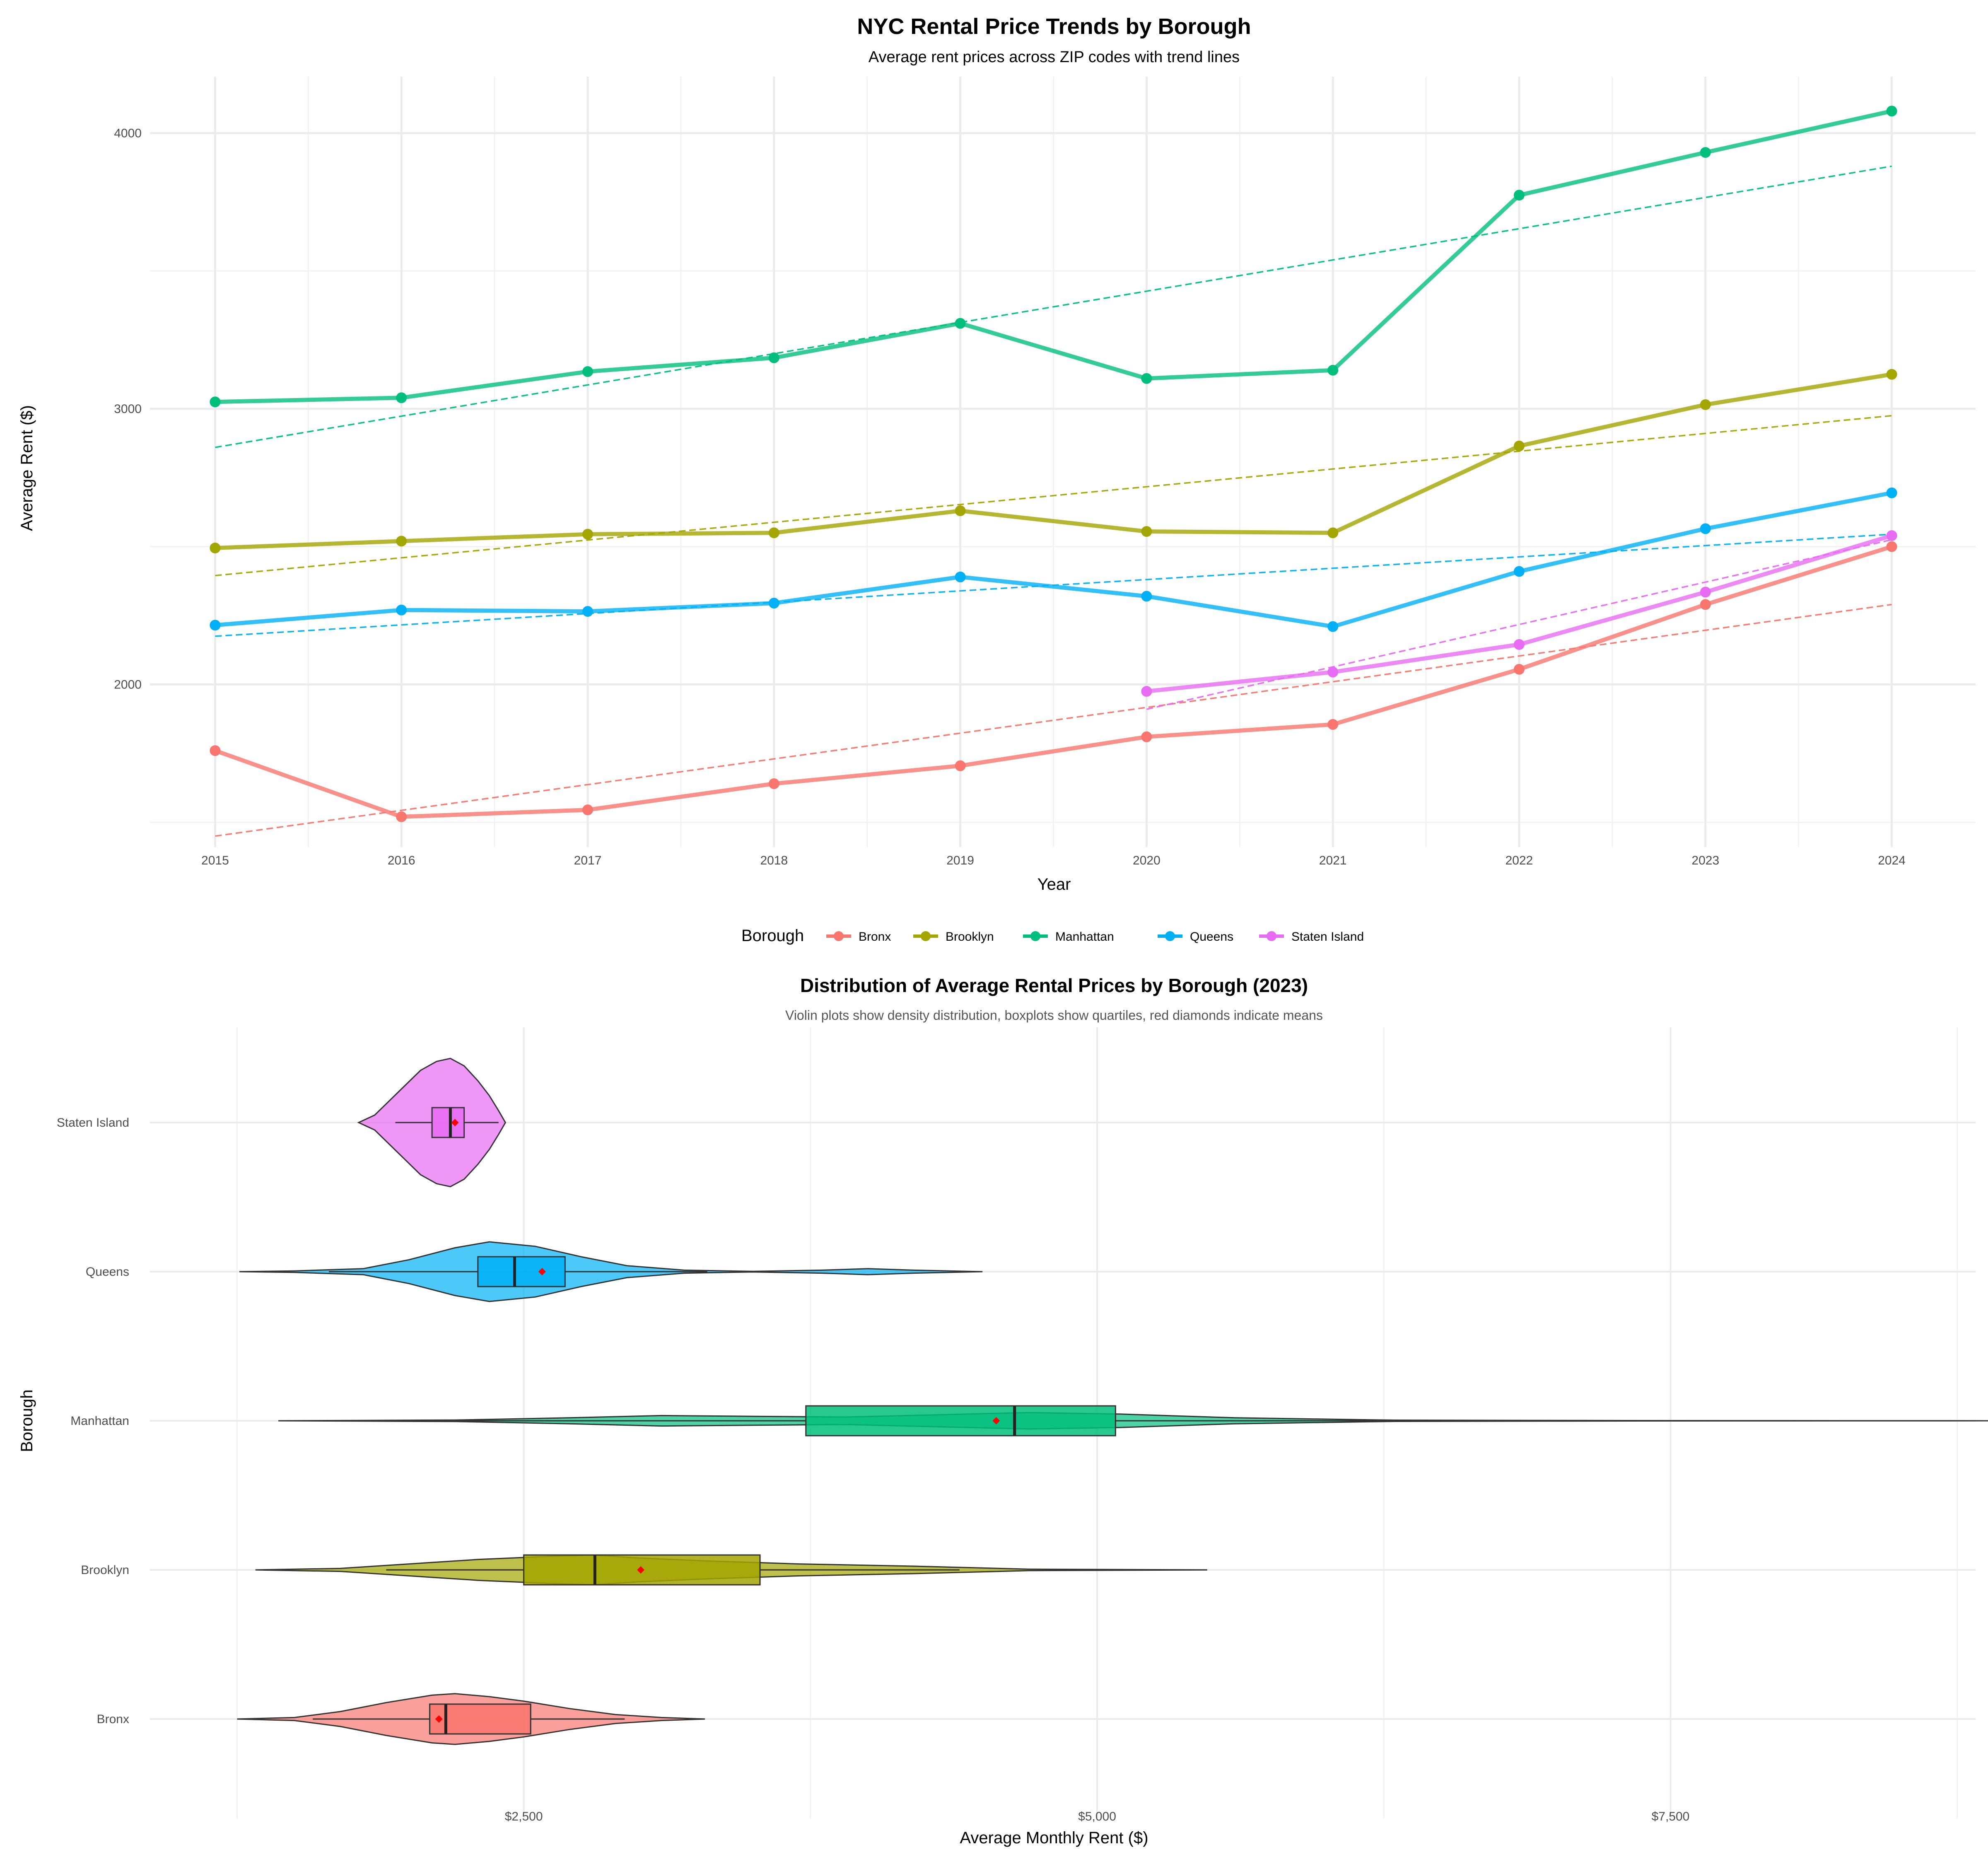  I want to click on series-line-bronx, so click(1053, 681).